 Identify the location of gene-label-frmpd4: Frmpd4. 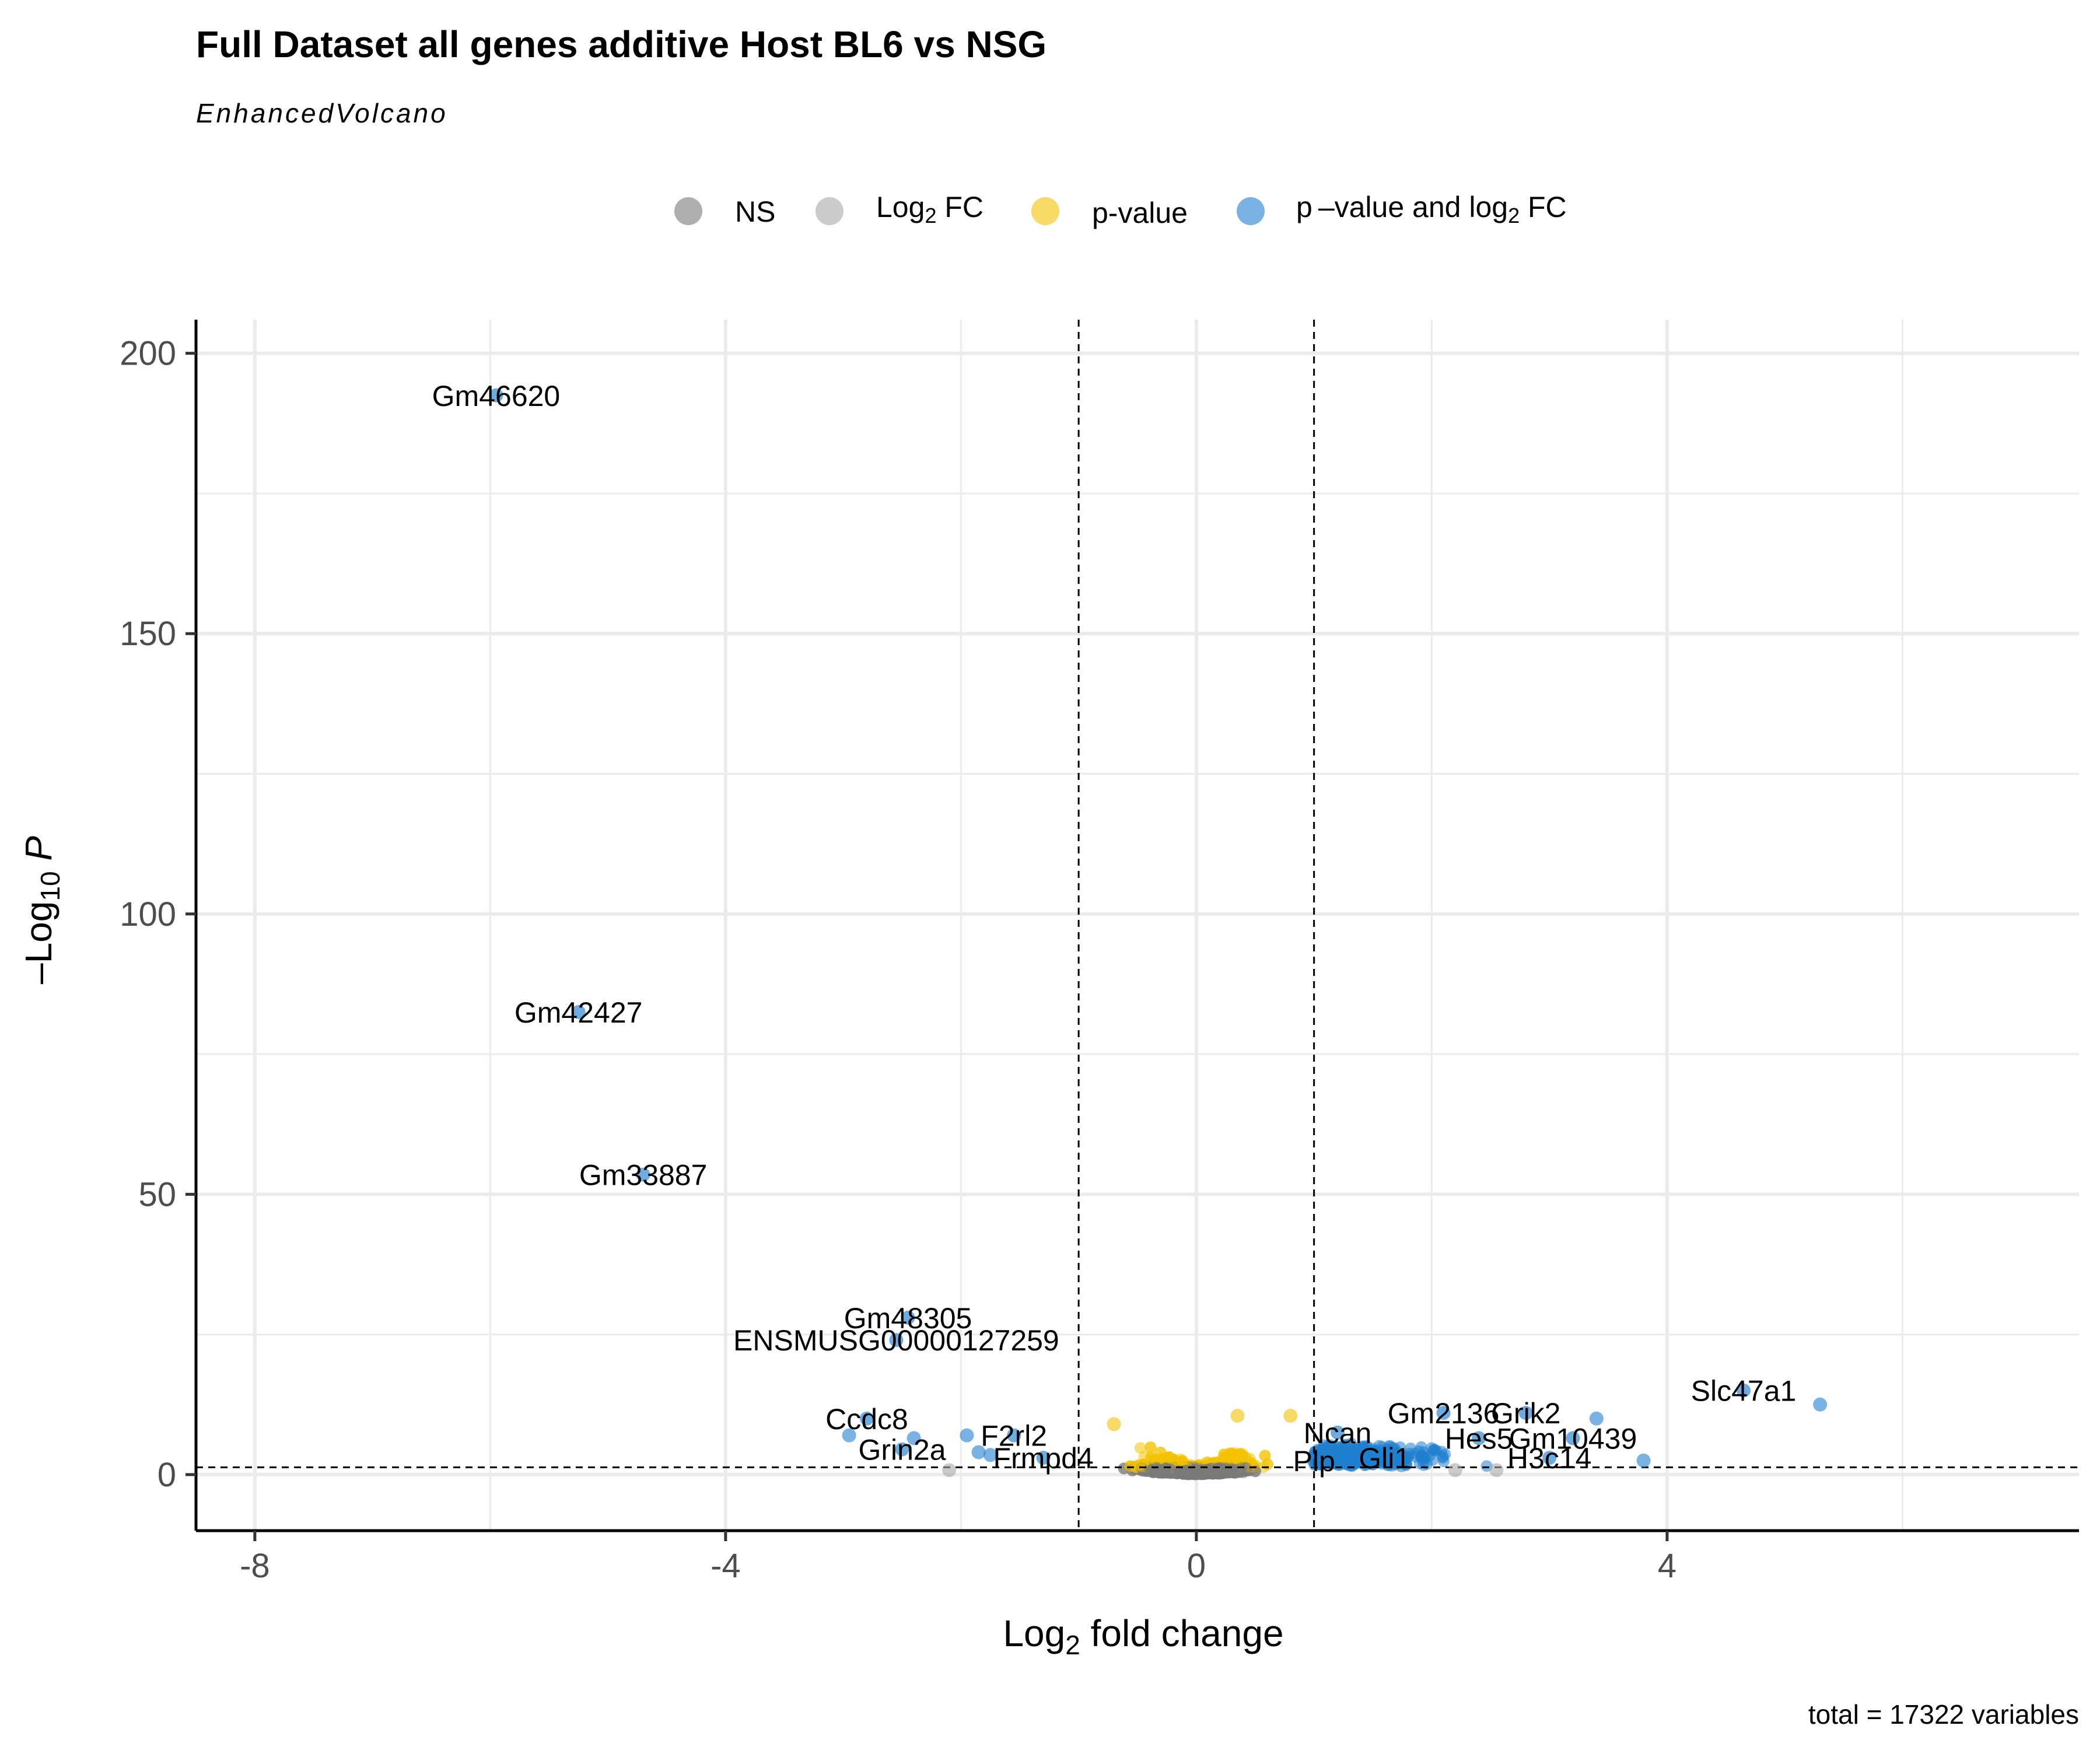
(1043, 1458).